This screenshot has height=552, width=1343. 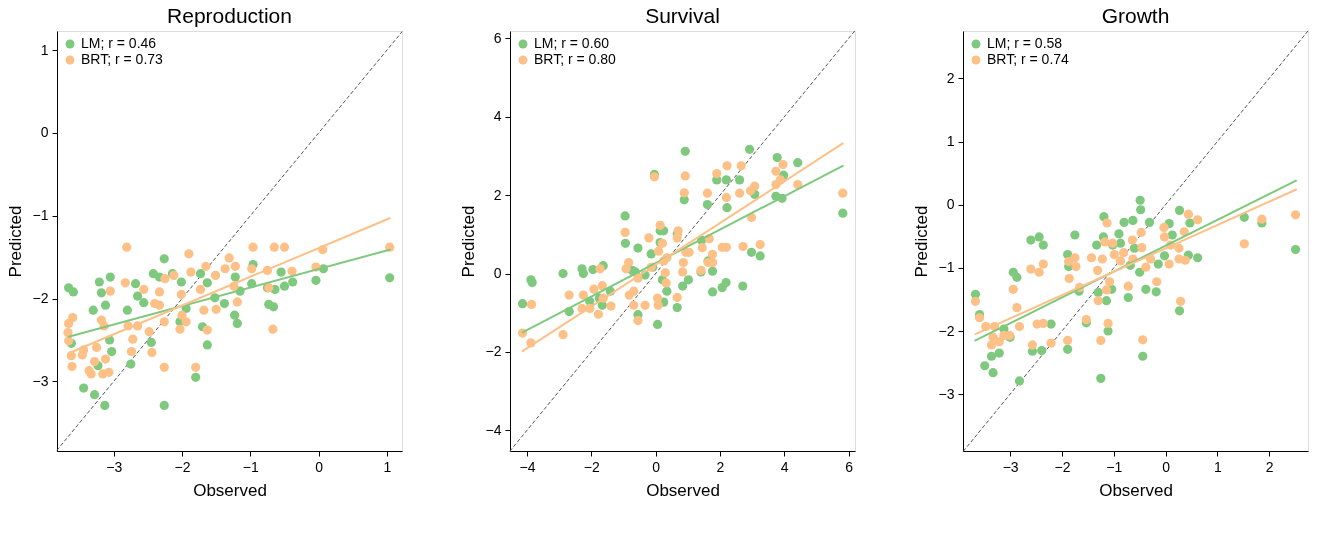 I want to click on y-tick-label: −3, so click(x=946, y=393).